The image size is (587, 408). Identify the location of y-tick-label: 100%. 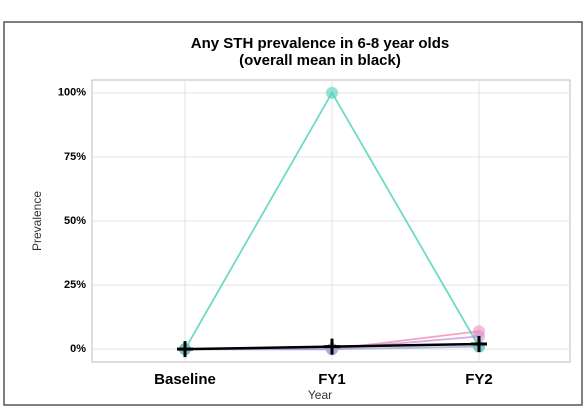
(72, 93).